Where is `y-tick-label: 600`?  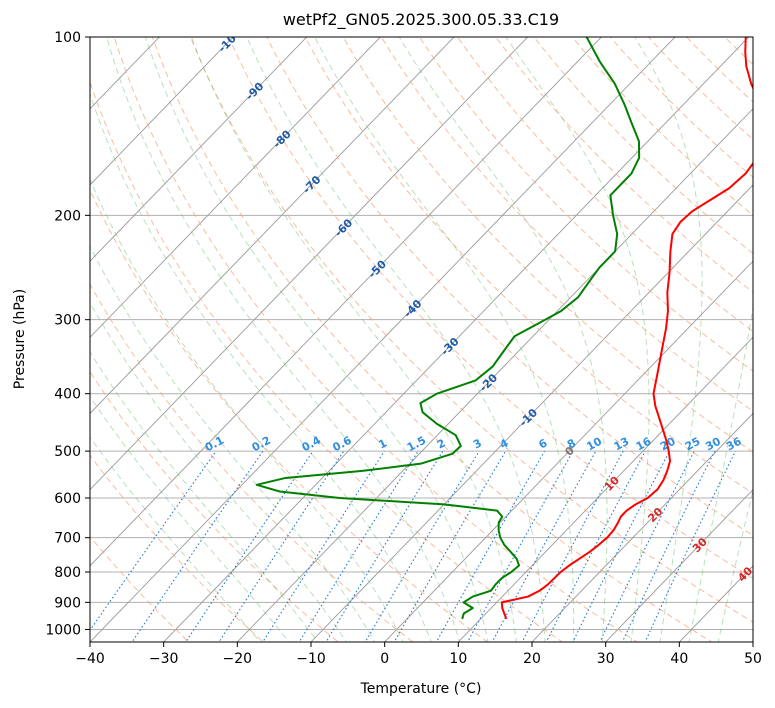 y-tick-label: 600 is located at coordinates (67, 499).